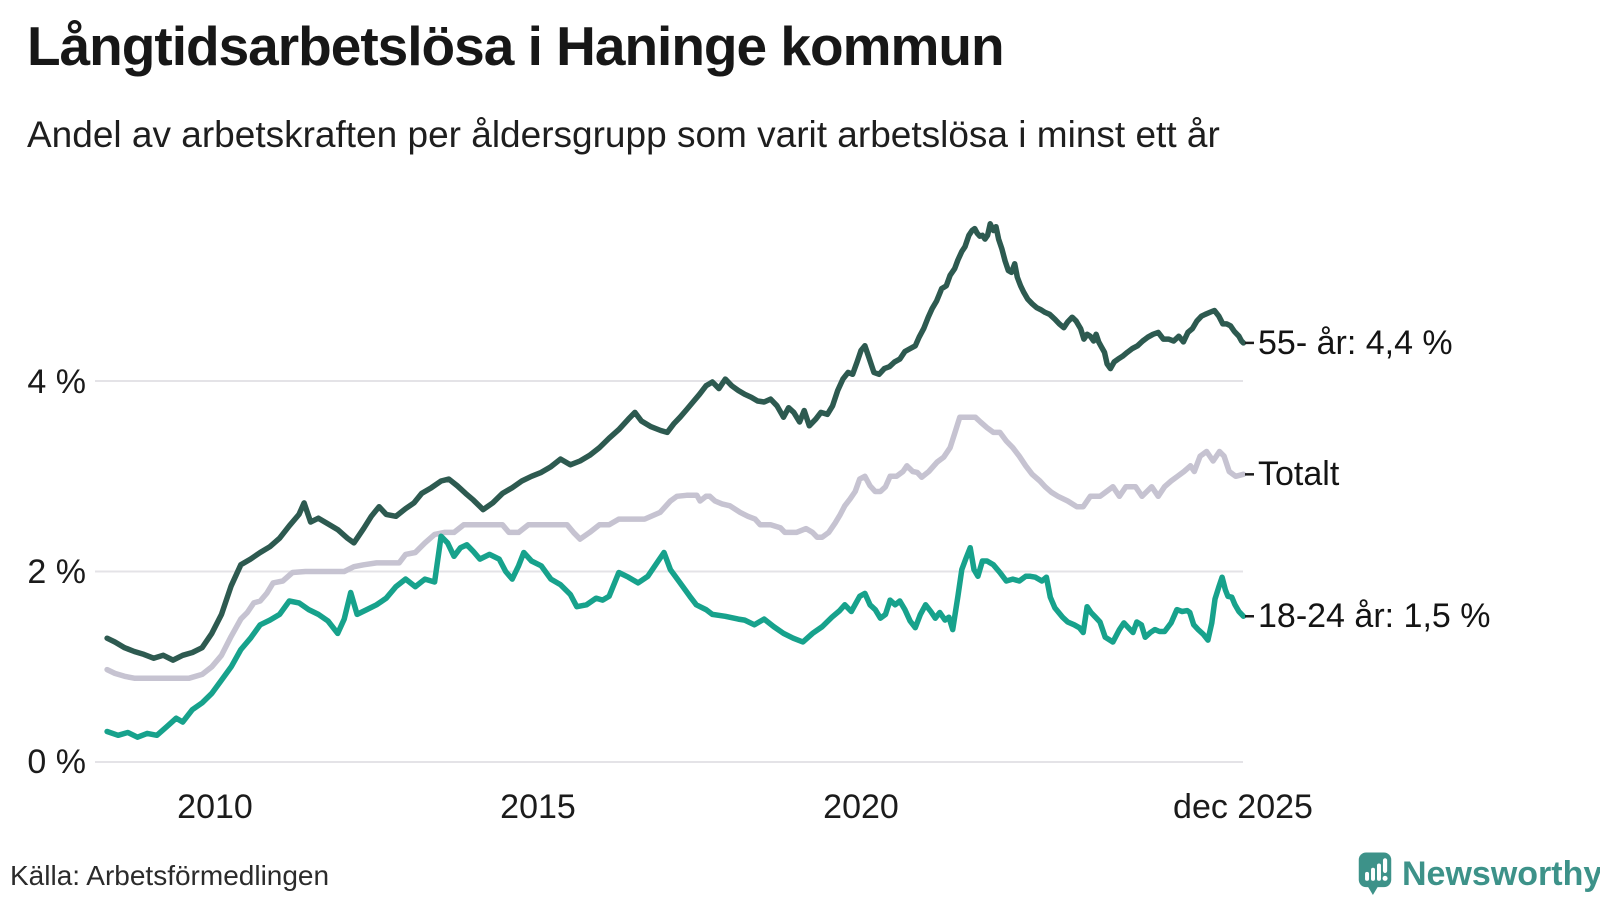 The height and width of the screenshot is (900, 1600). What do you see at coordinates (56, 762) in the screenshot?
I see `y-tick-0: 0 %` at bounding box center [56, 762].